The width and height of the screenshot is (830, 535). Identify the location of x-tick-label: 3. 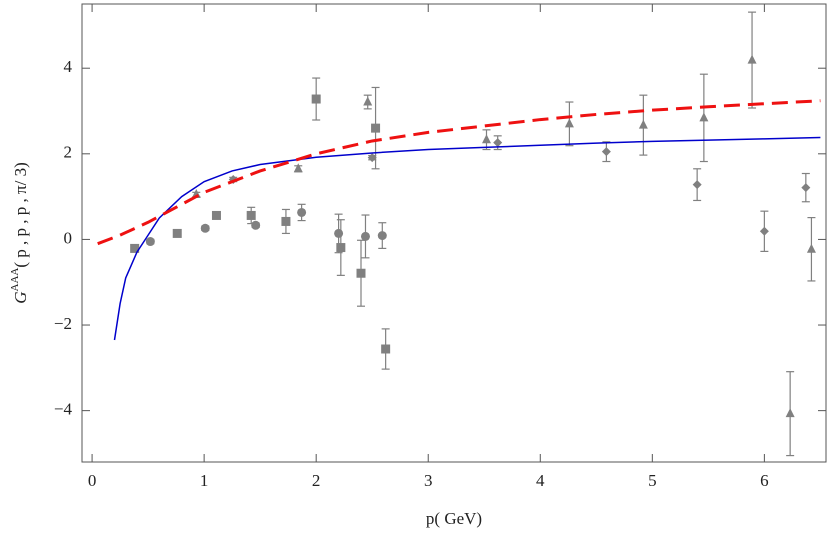
(428, 480).